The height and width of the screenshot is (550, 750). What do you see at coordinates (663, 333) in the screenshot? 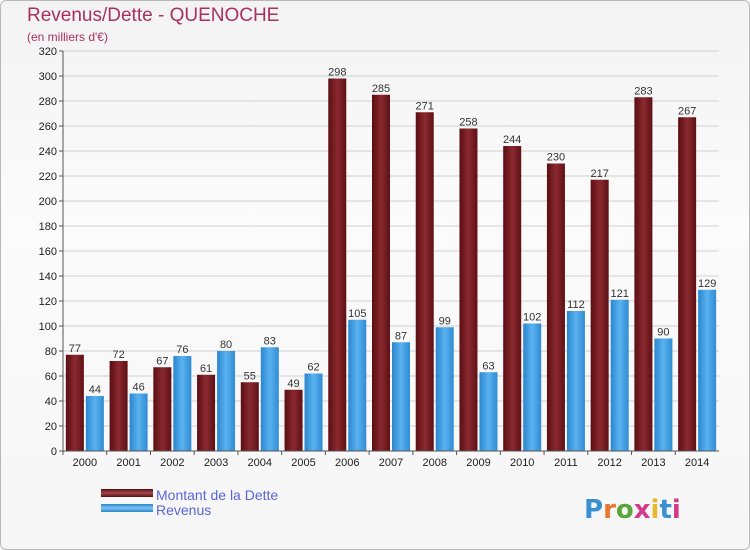
I see `data-label-revenue: 90` at bounding box center [663, 333].